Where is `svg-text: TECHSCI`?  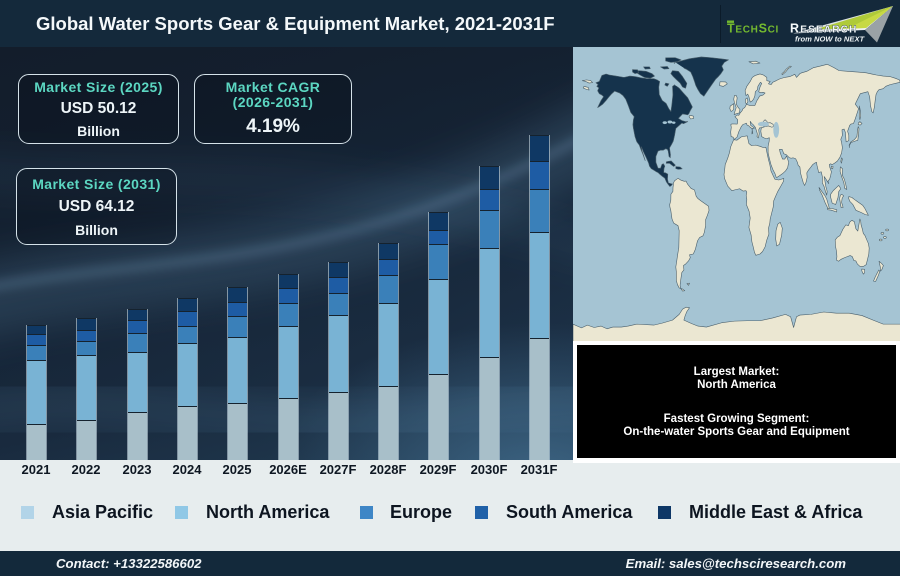
svg-text: TECHSCI is located at coordinates (753, 29).